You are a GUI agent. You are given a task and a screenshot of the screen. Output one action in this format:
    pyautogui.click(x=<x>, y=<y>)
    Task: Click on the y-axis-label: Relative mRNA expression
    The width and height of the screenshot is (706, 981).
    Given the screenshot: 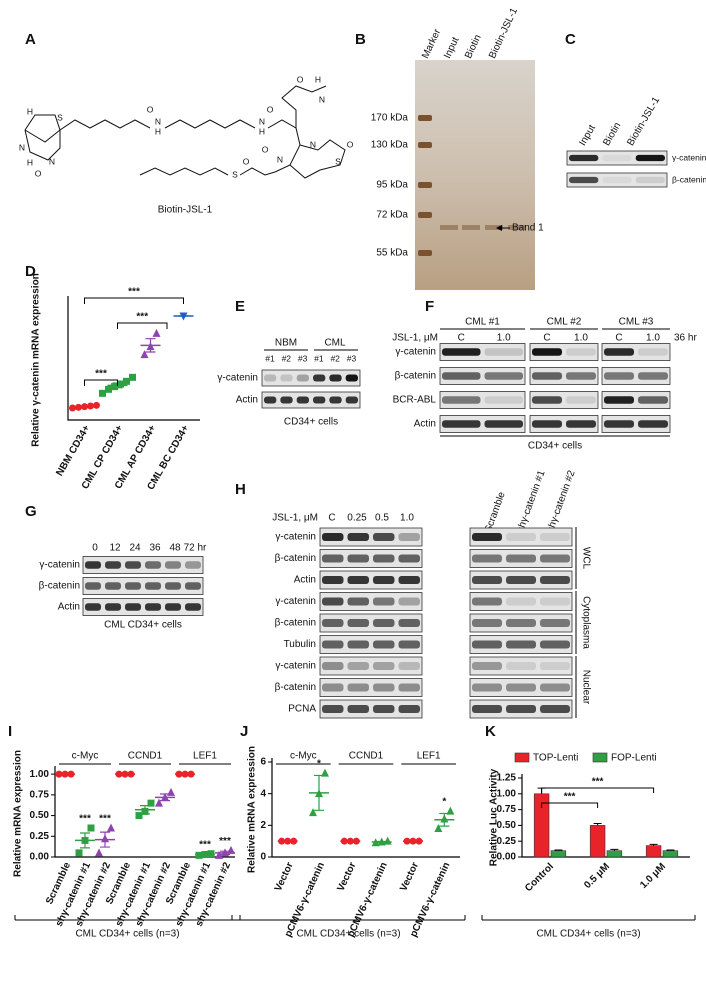 What is the action you would take?
    pyautogui.click(x=18, y=813)
    